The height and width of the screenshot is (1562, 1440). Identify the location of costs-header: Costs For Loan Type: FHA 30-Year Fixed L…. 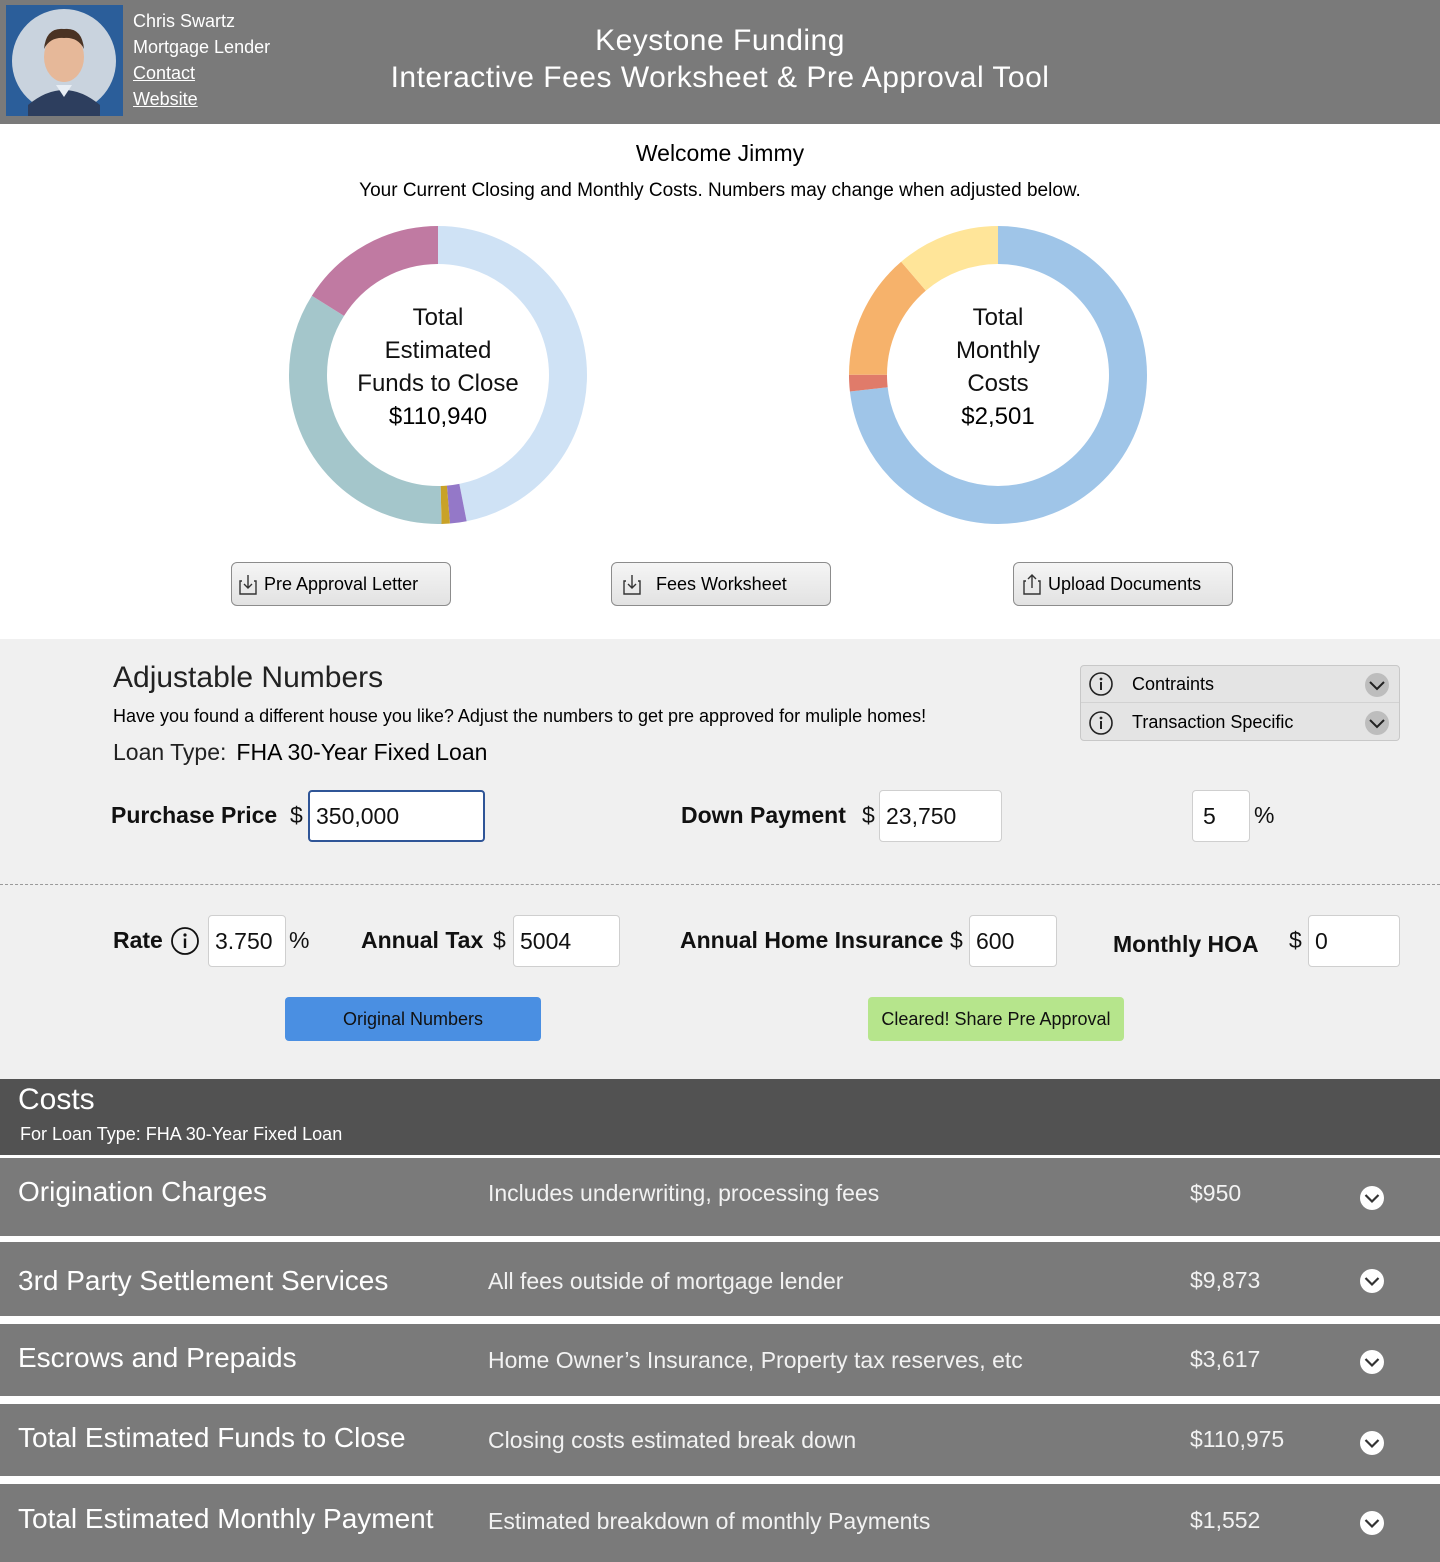
(720, 1117).